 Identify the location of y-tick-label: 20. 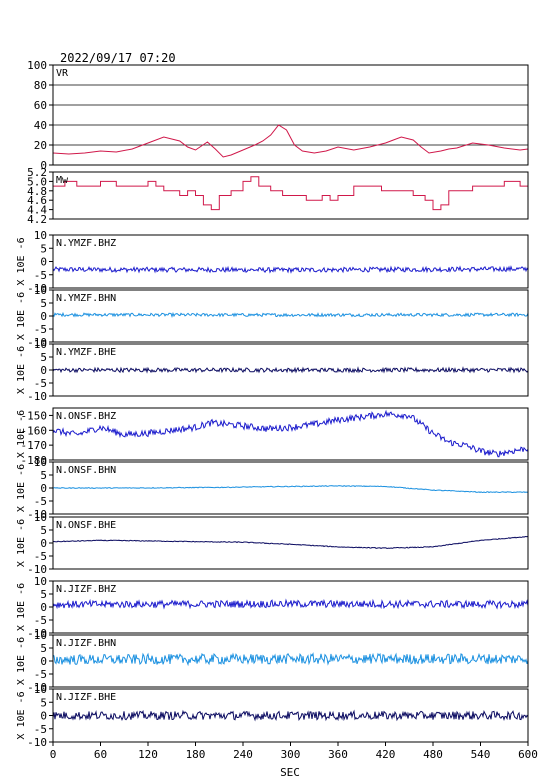
(40, 145).